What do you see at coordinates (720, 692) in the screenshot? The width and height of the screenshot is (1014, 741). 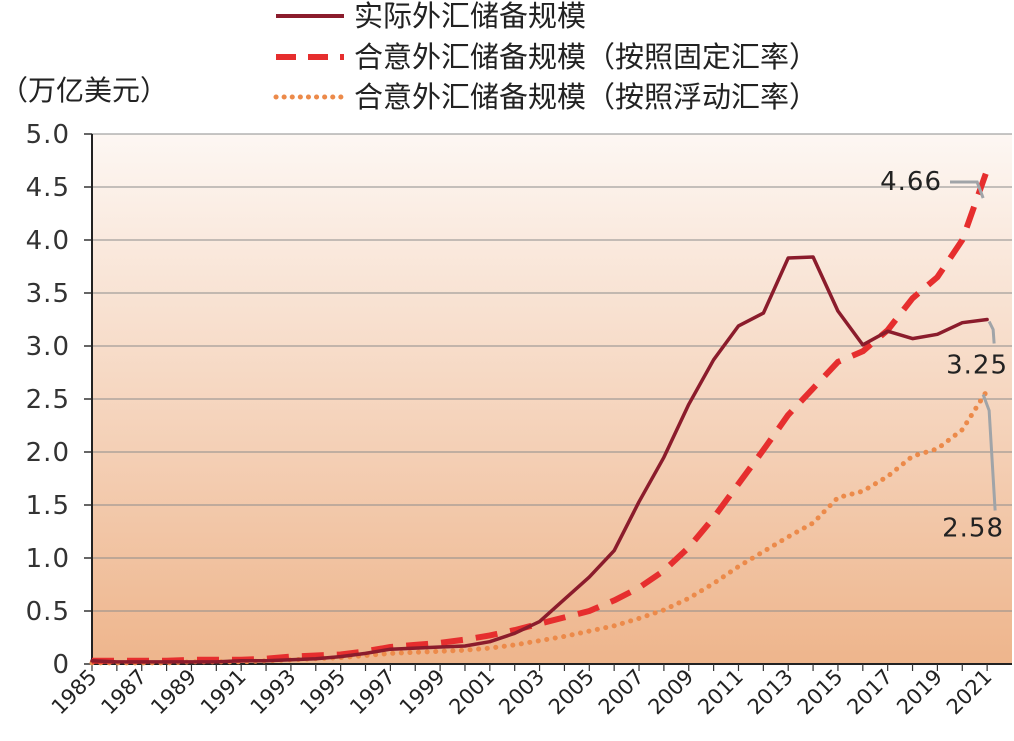 I see `x-tick-label: 2011` at bounding box center [720, 692].